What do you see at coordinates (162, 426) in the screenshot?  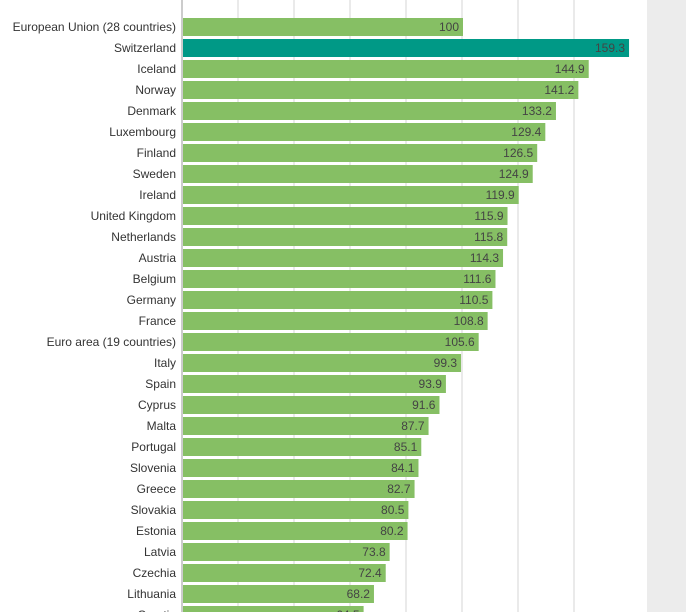 I see `category-label: Malta` at bounding box center [162, 426].